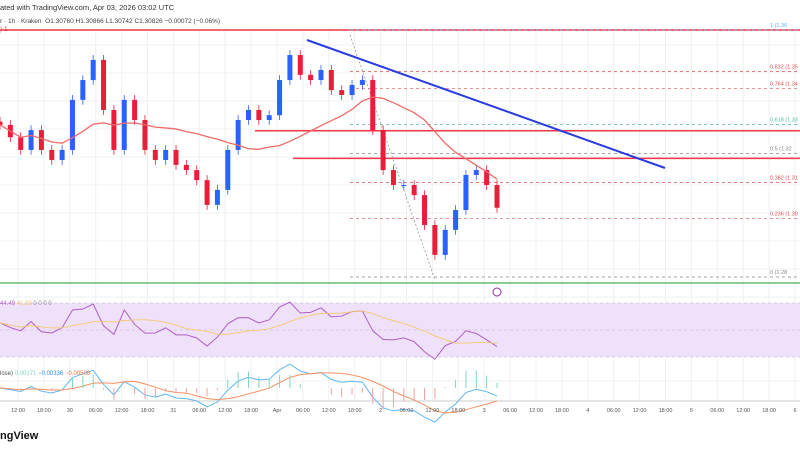 This screenshot has height=450, width=800. What do you see at coordinates (7, 374) in the screenshot?
I see `macd-label: lose)` at bounding box center [7, 374].